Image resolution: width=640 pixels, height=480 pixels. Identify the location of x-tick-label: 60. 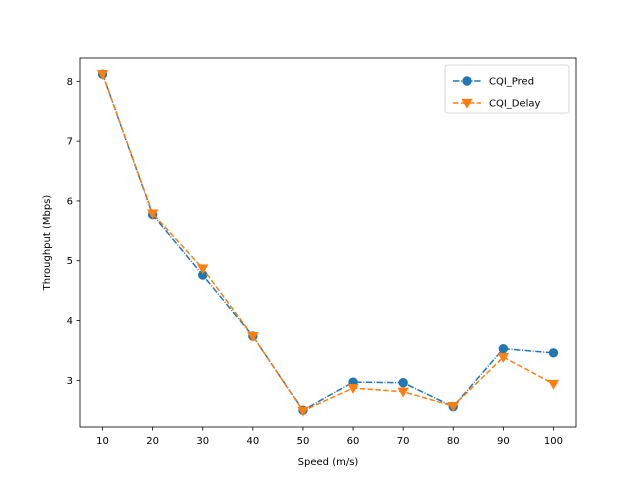
(353, 441).